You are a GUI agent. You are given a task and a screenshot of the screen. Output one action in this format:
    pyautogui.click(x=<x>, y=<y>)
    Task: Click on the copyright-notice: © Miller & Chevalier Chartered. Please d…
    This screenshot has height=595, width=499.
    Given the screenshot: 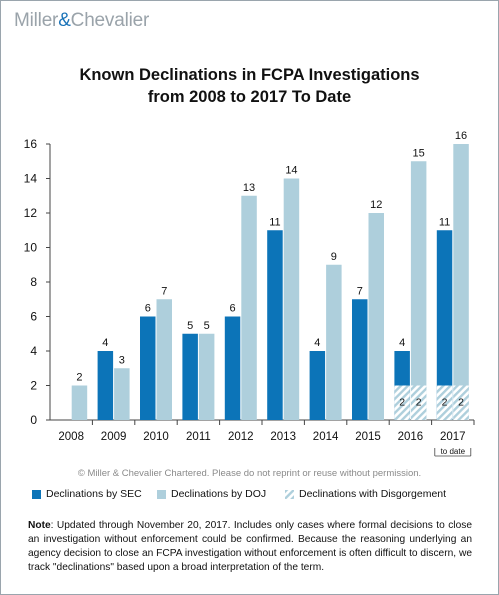 What is the action you would take?
    pyautogui.click(x=249, y=473)
    